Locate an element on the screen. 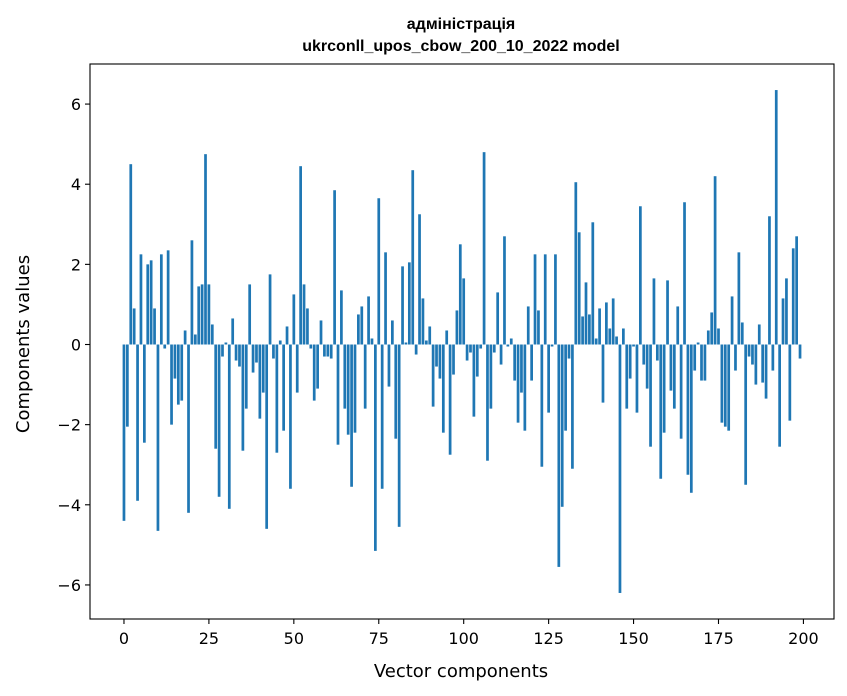  y-tick-label: 2 is located at coordinates (76, 264).